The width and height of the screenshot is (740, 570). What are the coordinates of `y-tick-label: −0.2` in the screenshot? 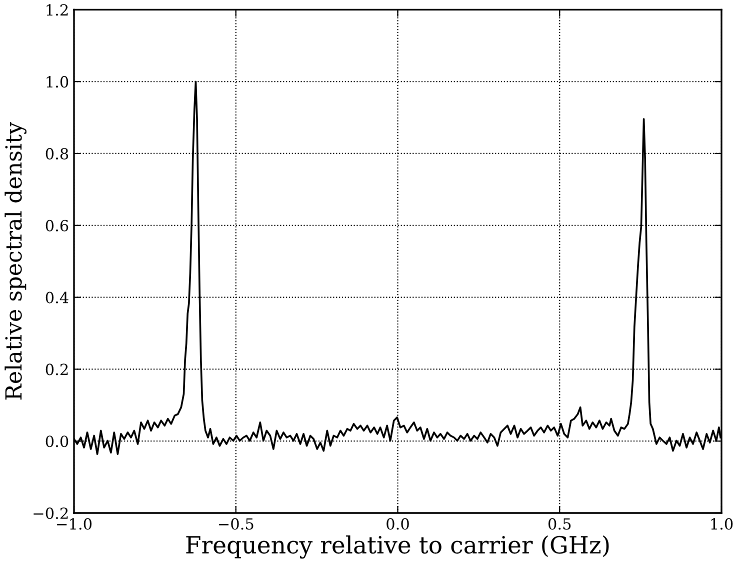 It's located at (51, 513).